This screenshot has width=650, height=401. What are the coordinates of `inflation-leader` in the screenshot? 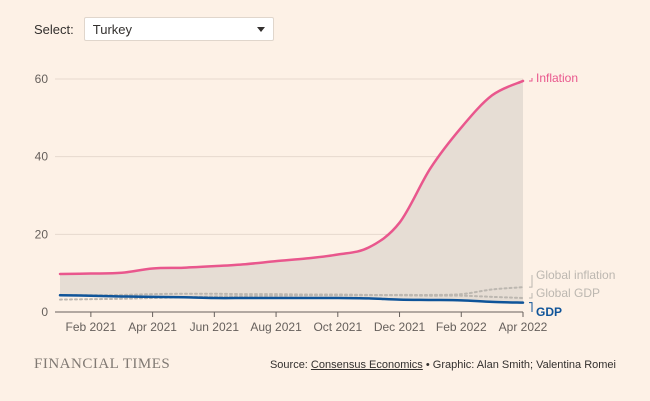 It's located at (531, 80).